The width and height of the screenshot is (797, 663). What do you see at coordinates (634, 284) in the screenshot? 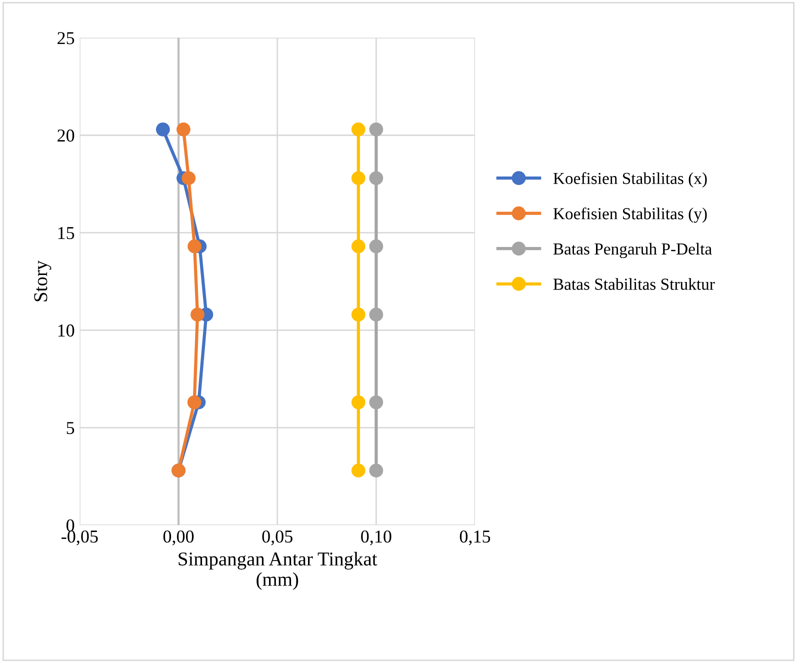
I see `legend-label: Batas Stabilitas Struktur` at bounding box center [634, 284].